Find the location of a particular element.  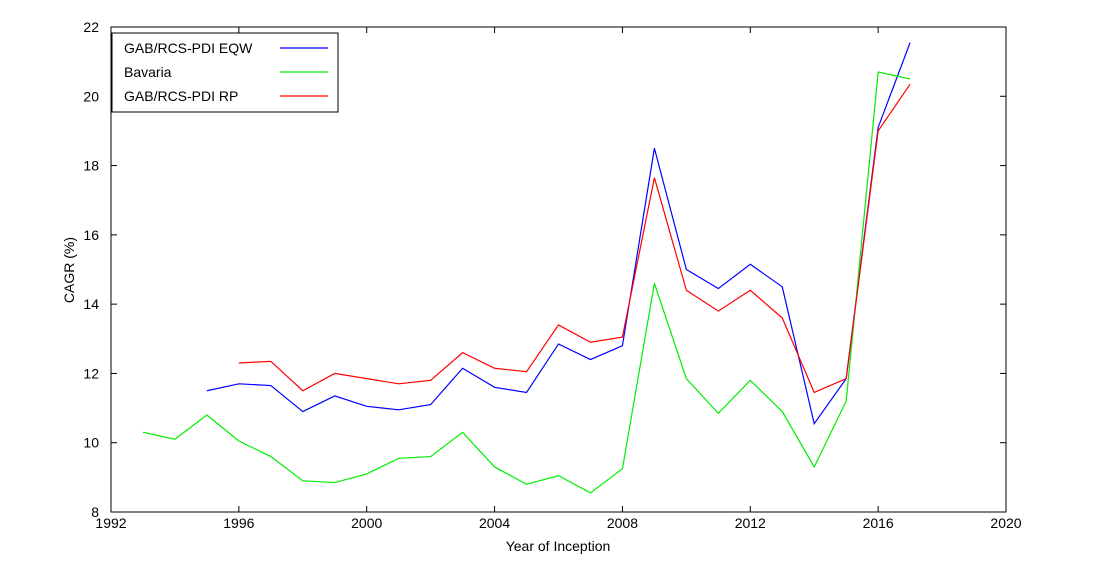

legend-label: GAB/RCS-PDI EQW is located at coordinates (188, 48).